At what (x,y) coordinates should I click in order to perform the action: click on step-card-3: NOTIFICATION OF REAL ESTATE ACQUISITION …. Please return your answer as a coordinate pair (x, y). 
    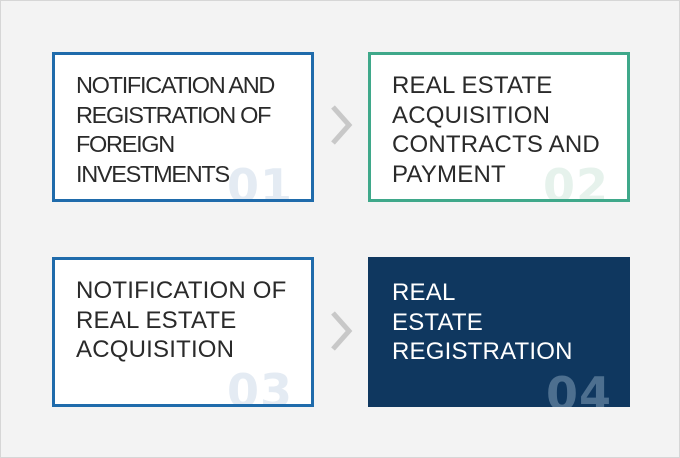
    Looking at the image, I should click on (183, 332).